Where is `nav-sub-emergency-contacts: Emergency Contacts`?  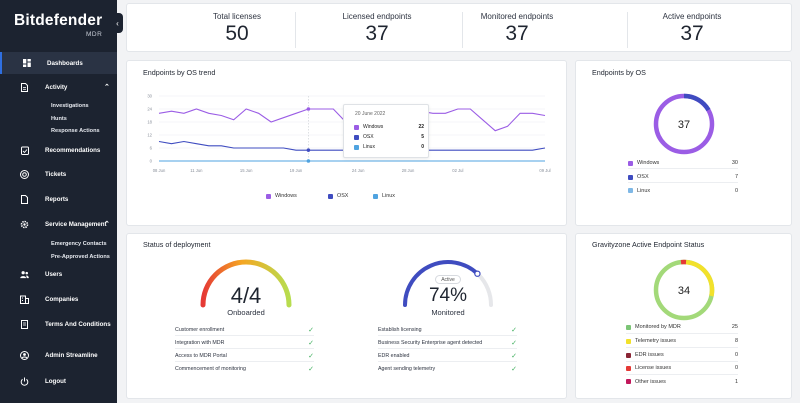
nav-sub-emergency-contacts: Emergency Contacts is located at coordinates (79, 244).